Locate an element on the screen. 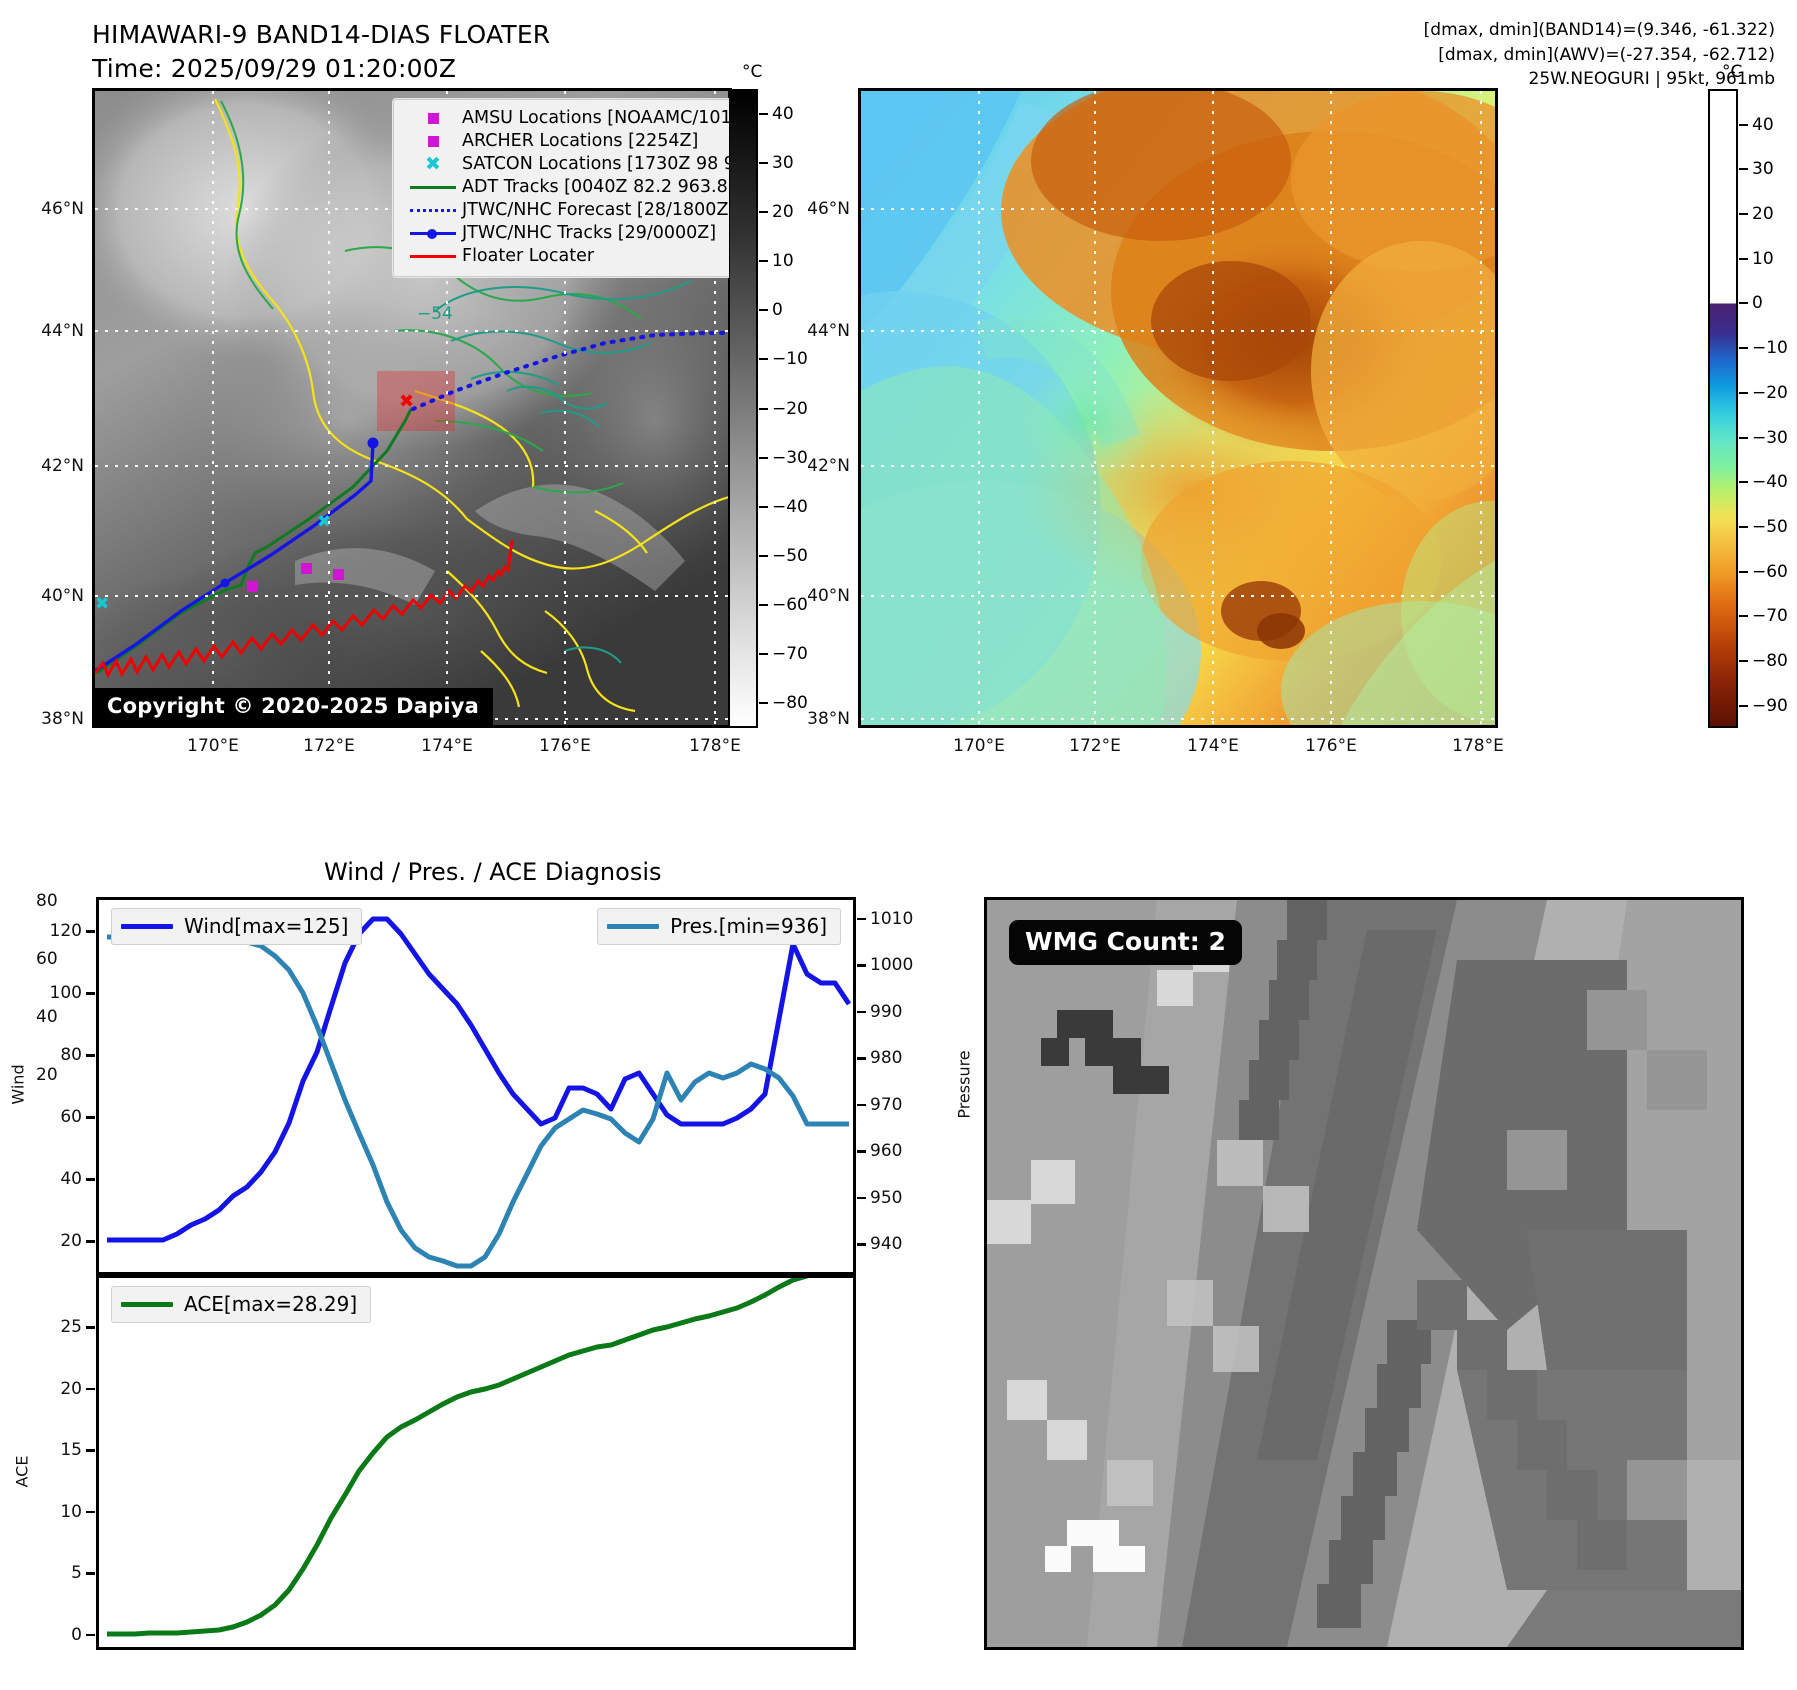 The width and height of the screenshot is (1797, 1690). colorbar-tick-awv: 30 is located at coordinates (1763, 169).